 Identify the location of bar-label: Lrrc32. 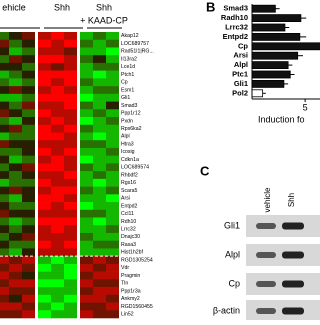
(236, 26).